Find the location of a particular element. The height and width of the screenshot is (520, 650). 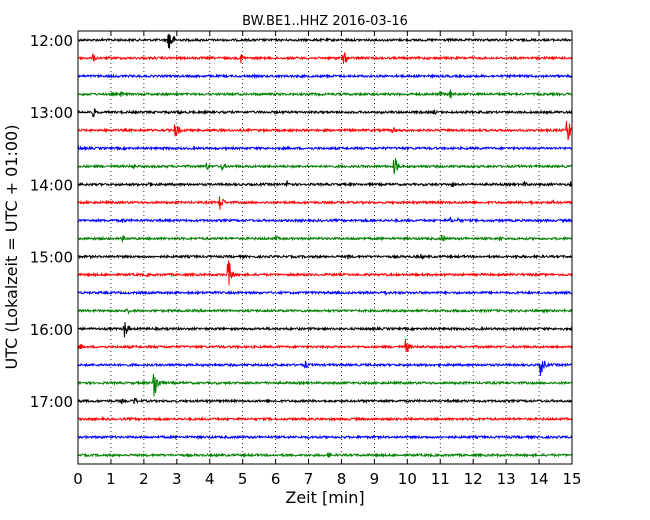

y-tick-label: 16:00 is located at coordinates (51, 330).